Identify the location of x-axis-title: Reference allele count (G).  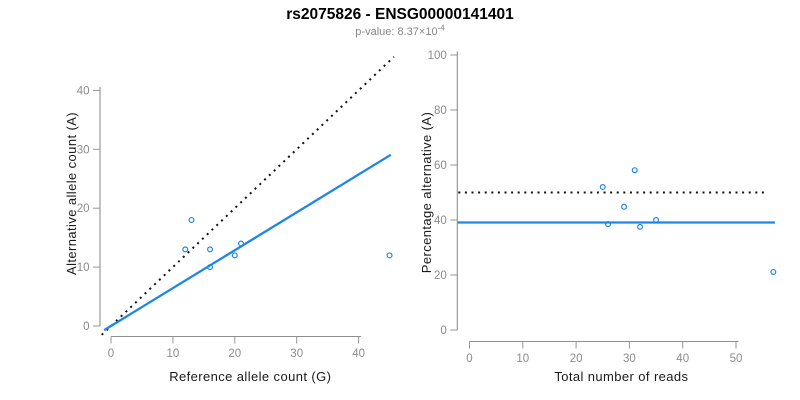
(250, 376).